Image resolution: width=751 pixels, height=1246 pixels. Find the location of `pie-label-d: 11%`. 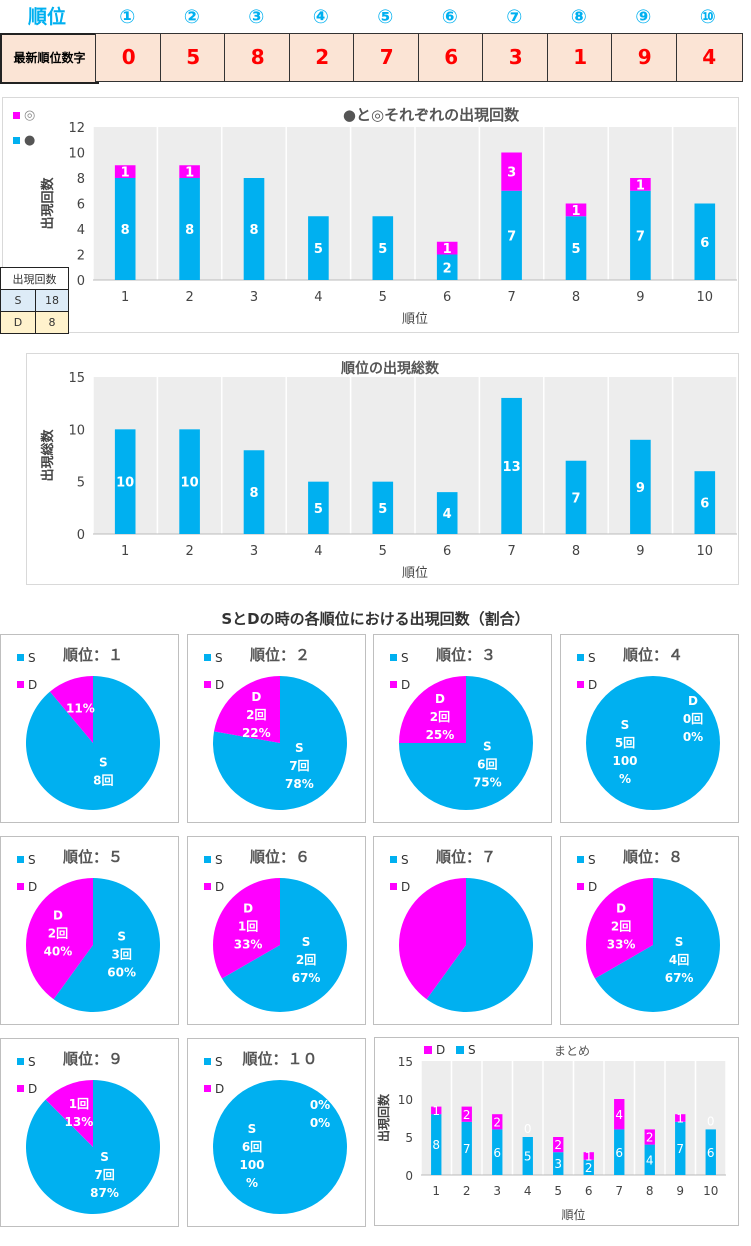

pie-label-d: 11% is located at coordinates (80, 708).